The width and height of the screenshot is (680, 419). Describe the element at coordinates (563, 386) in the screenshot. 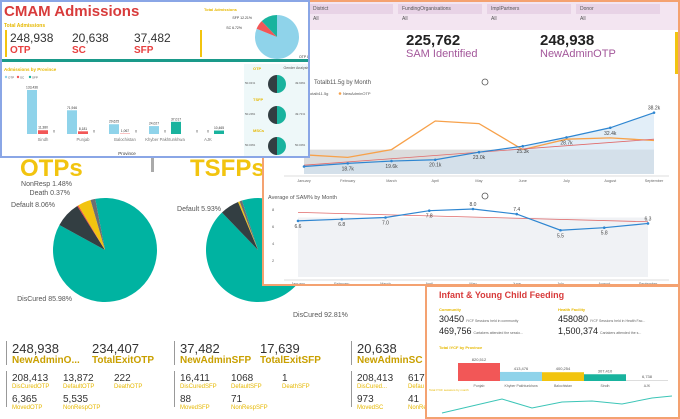

I see `x-tick-label: Balochistan` at that location.